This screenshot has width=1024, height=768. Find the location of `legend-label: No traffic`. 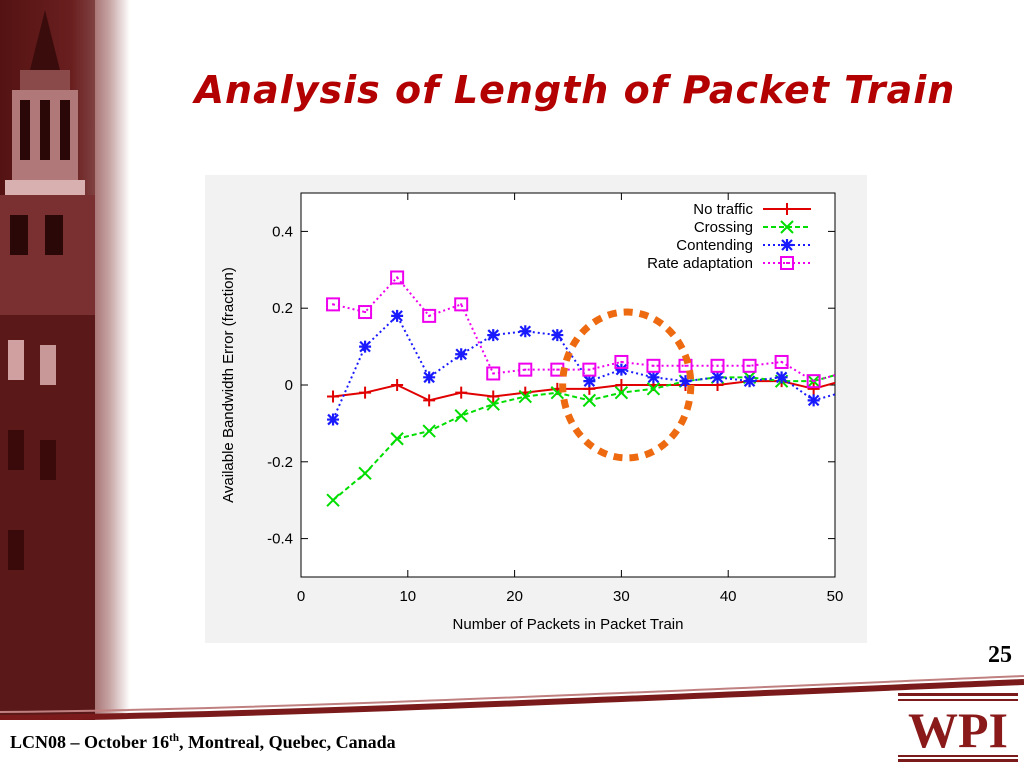

legend-label: No traffic is located at coordinates (723, 209).